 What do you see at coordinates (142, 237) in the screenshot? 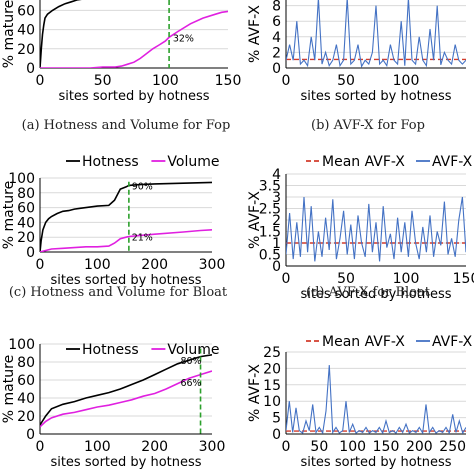
I see `percent-annotation: 21%` at bounding box center [142, 237].